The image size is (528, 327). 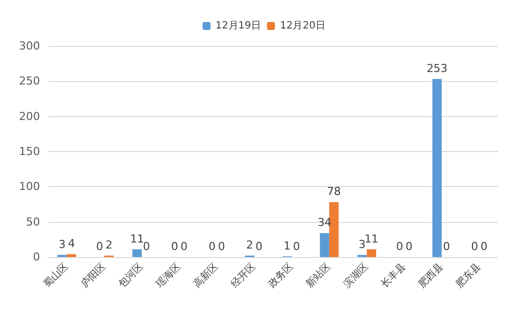 What do you see at coordinates (29, 116) in the screenshot?
I see `y-tick-label: 200` at bounding box center [29, 116].